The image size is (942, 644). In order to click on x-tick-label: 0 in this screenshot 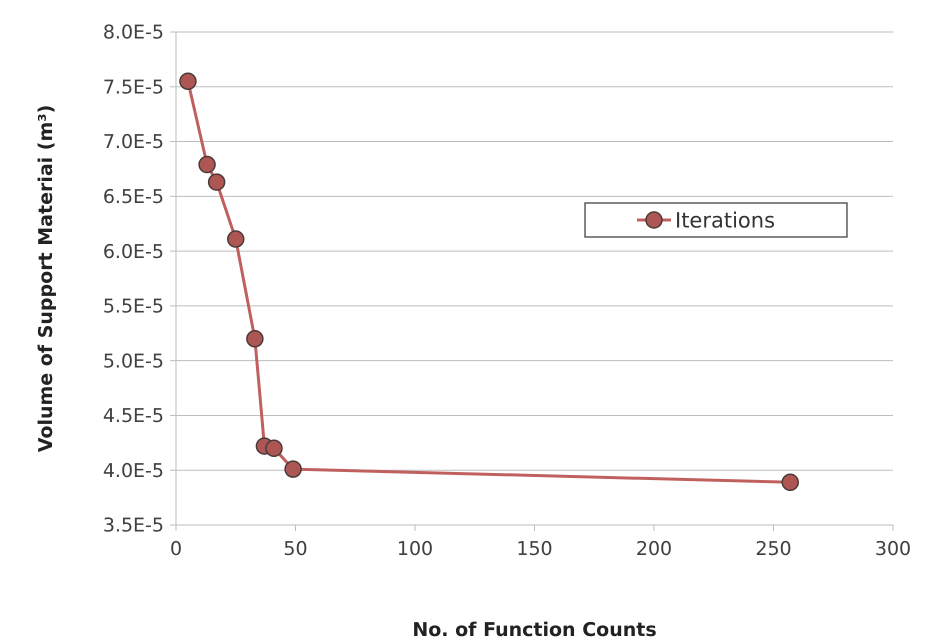, I will do `click(176, 549)`.